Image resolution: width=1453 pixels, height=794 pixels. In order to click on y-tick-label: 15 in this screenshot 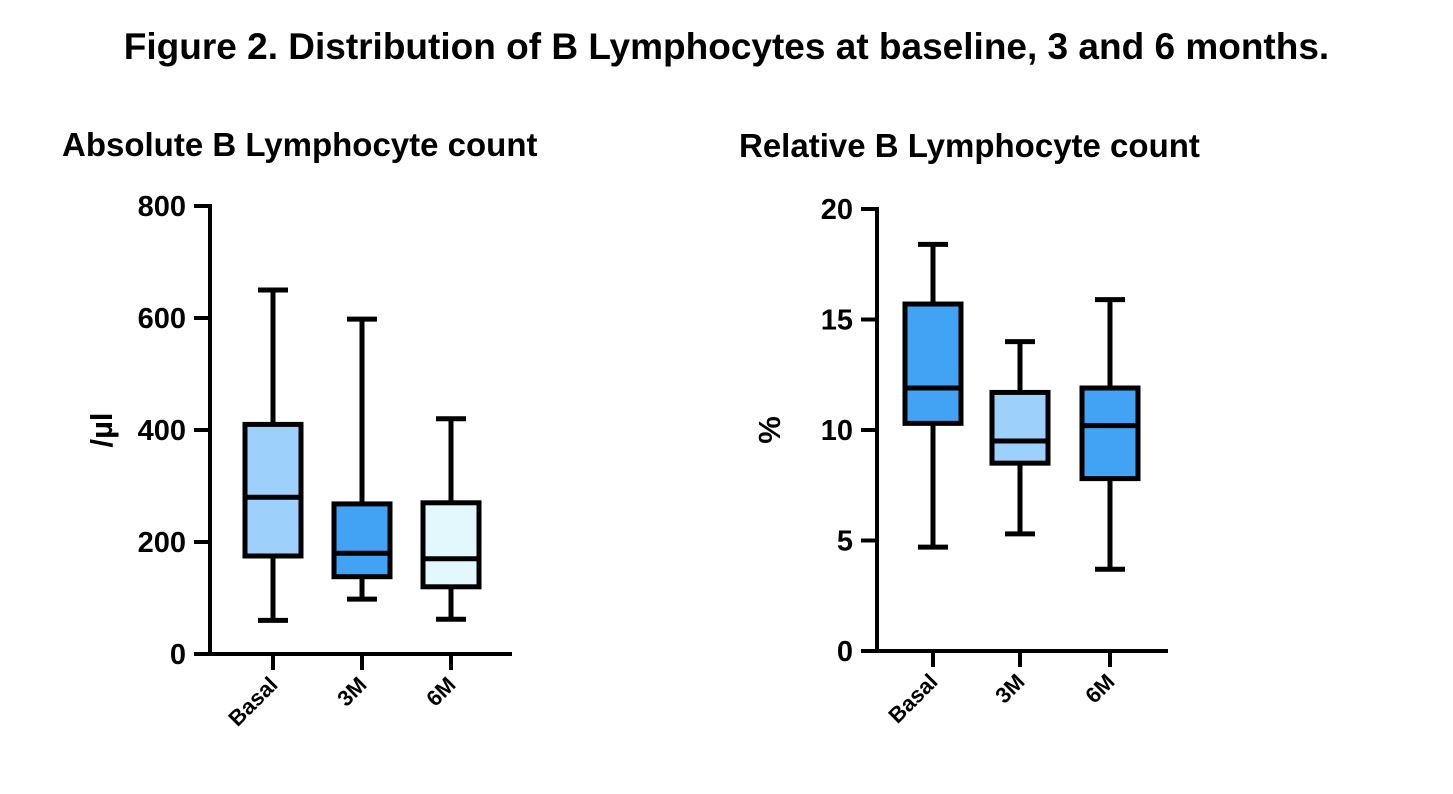, I will do `click(837, 321)`.